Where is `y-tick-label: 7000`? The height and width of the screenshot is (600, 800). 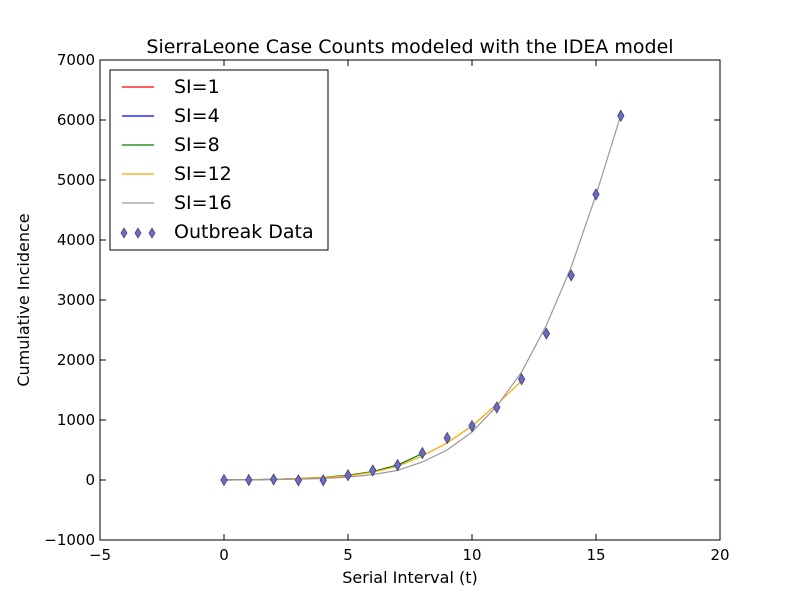
y-tick-label: 7000 is located at coordinates (76, 60).